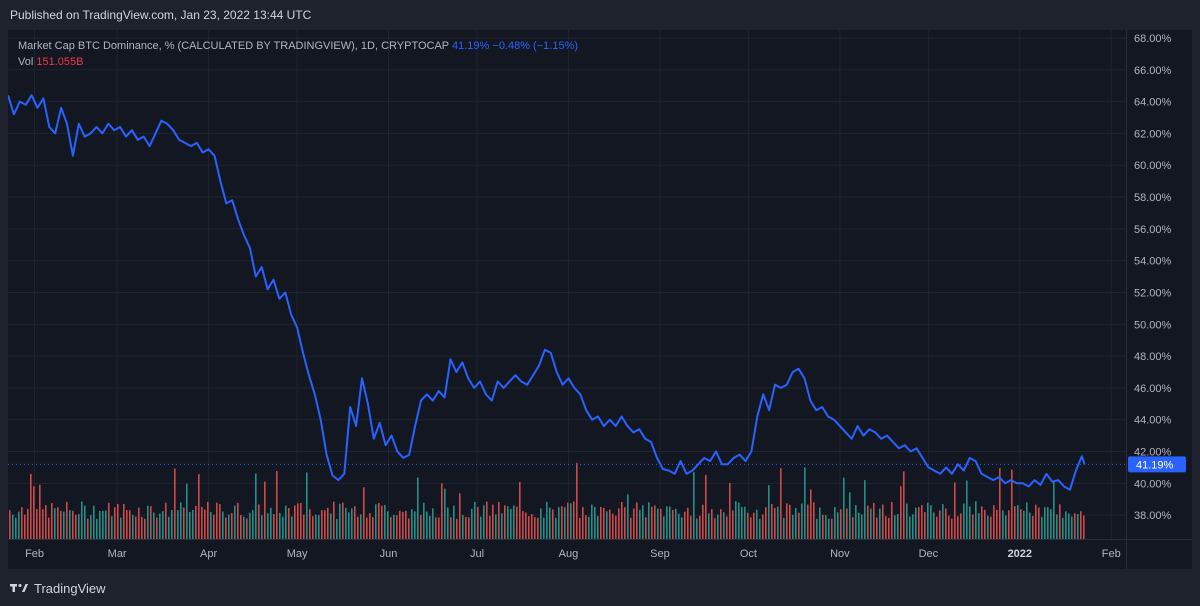 This screenshot has height=606, width=1200. I want to click on footer-brand: TradingView, so click(58, 588).